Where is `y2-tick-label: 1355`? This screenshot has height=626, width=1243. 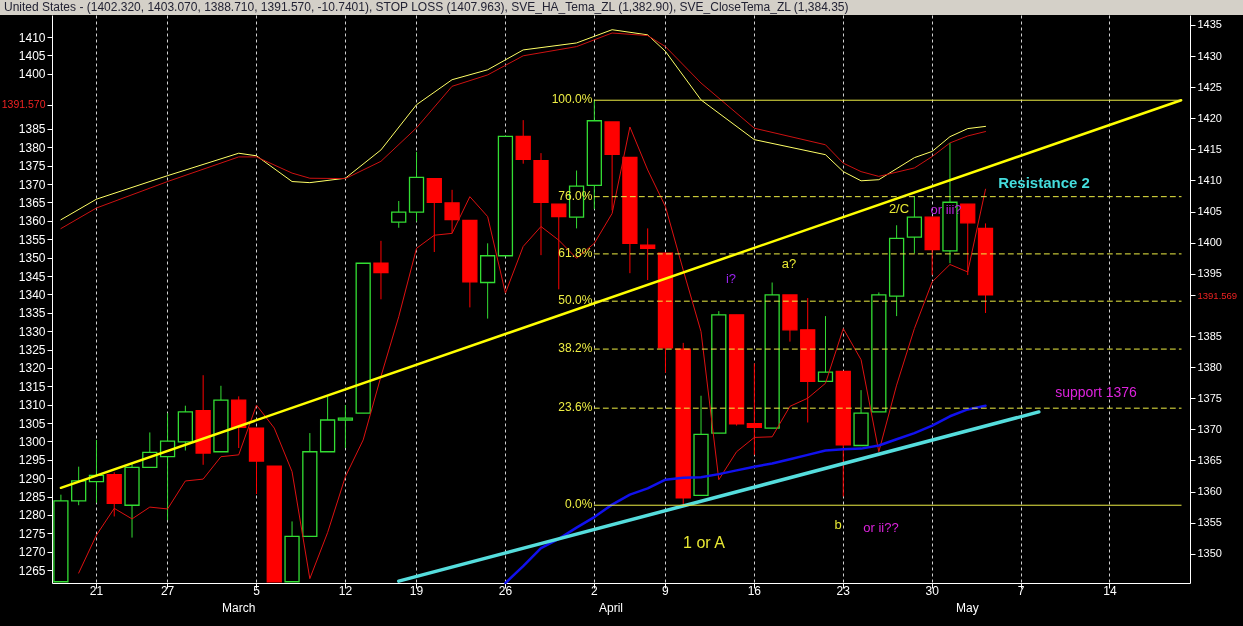
y2-tick-label: 1355 is located at coordinates (1209, 522).